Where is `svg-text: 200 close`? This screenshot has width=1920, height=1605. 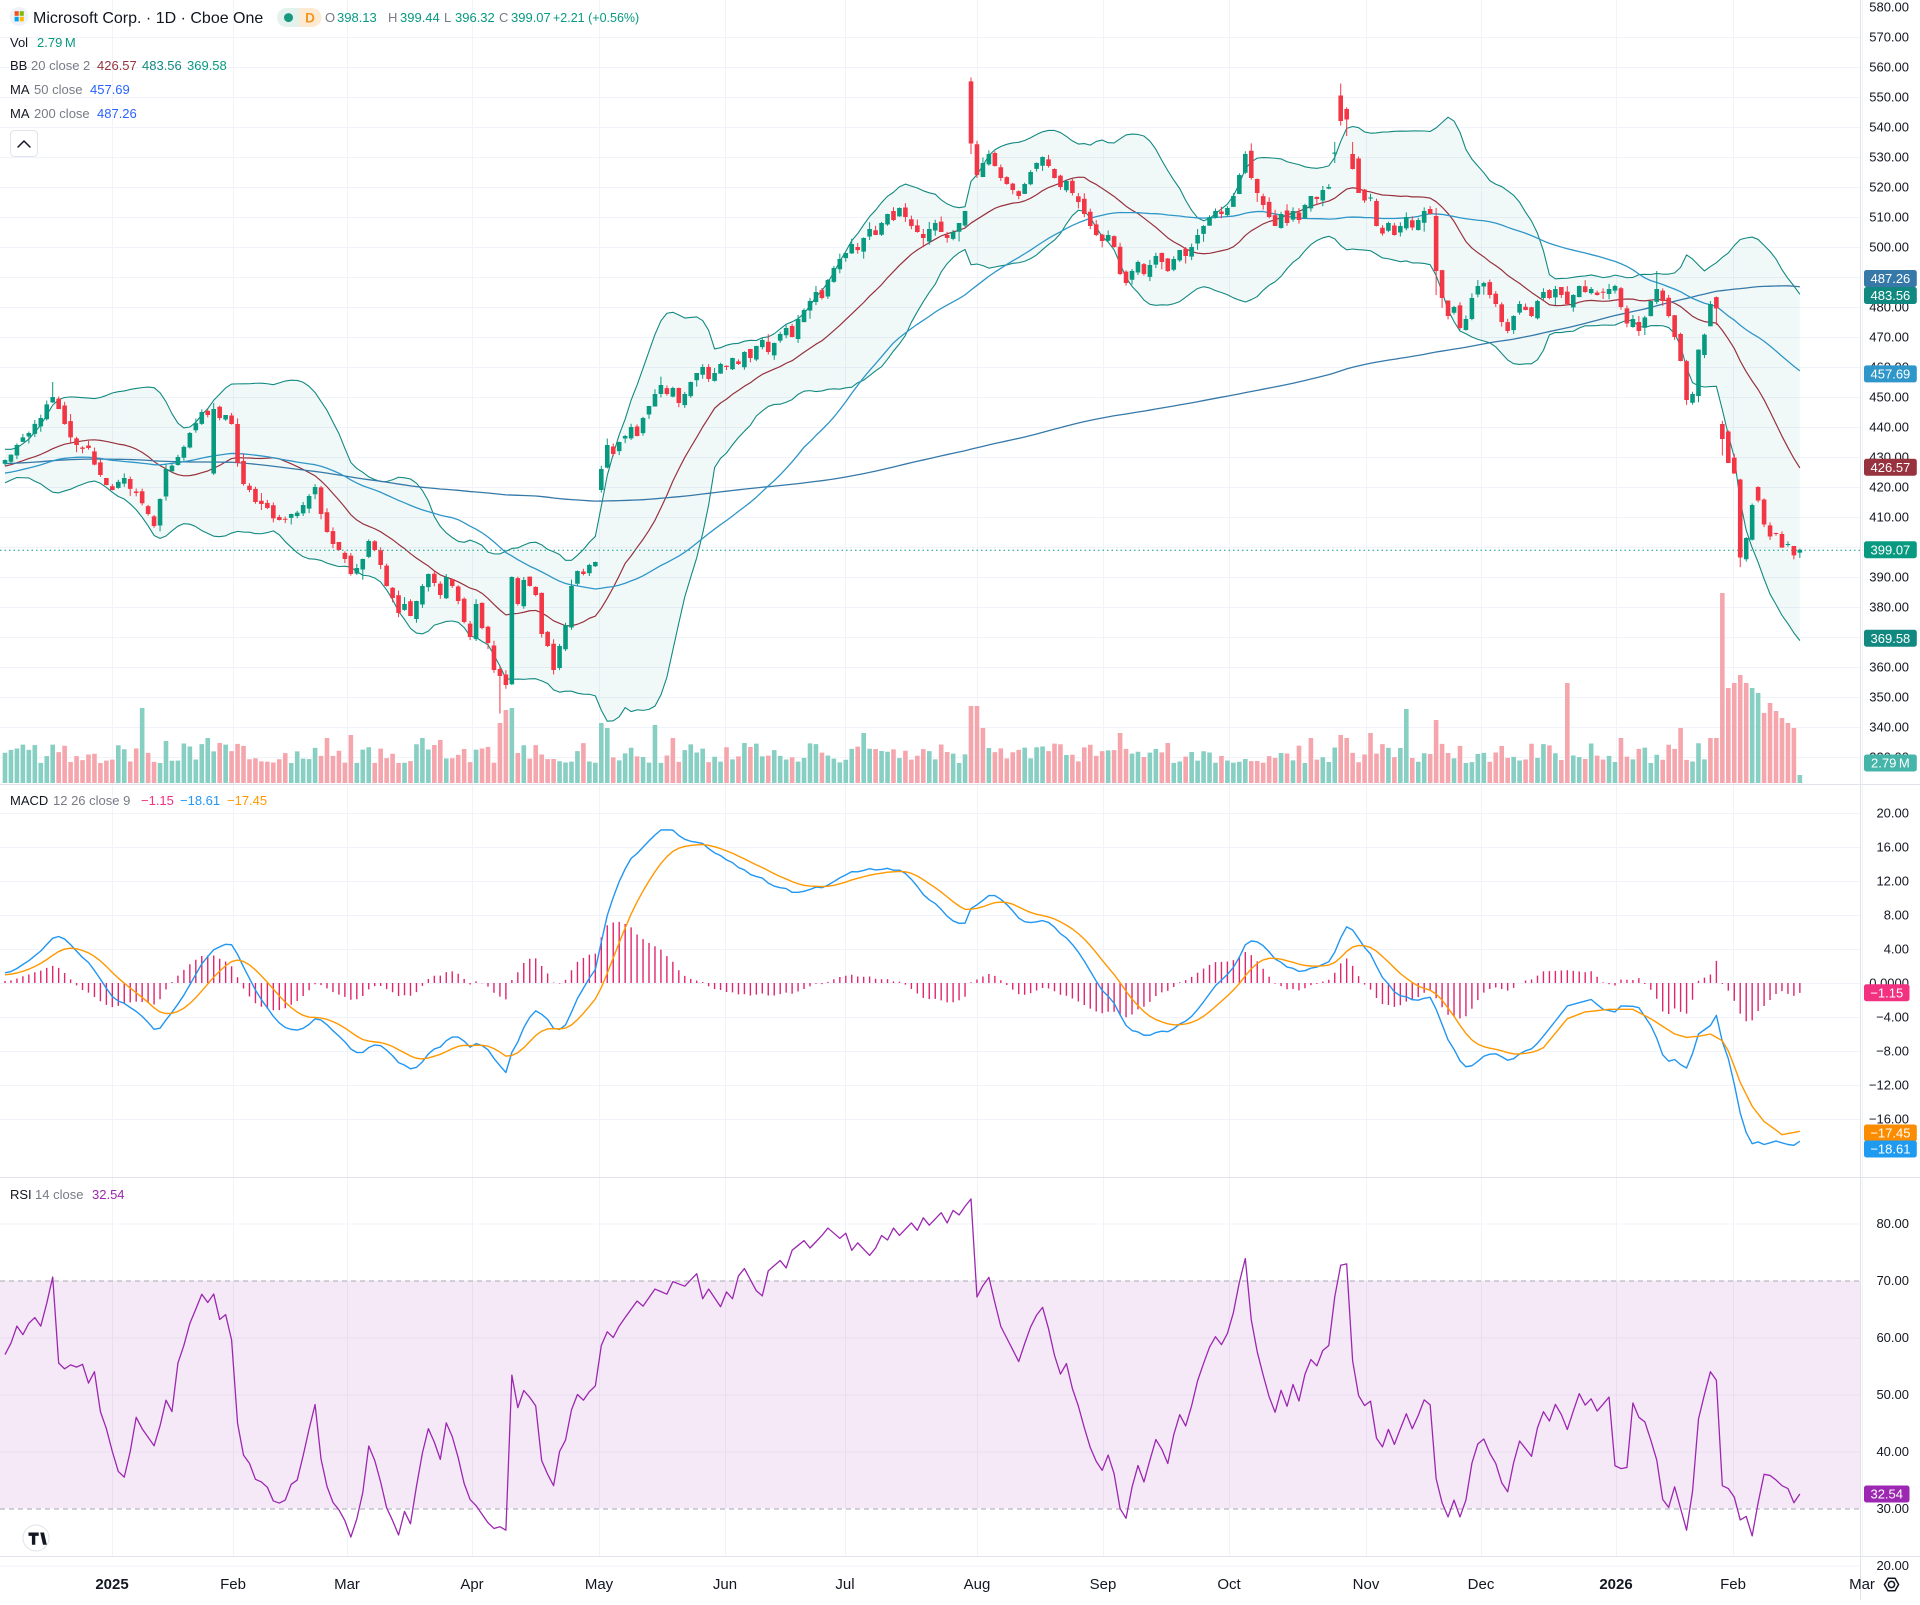
svg-text: 200 close is located at coordinates (62, 113).